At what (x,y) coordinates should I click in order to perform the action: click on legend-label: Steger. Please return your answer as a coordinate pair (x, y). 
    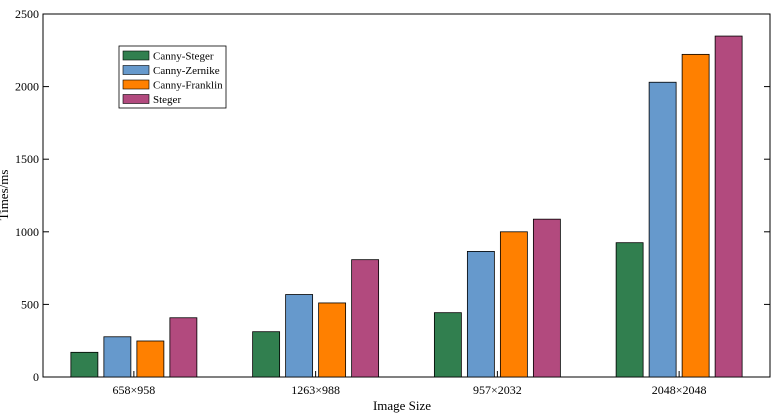
    Looking at the image, I should click on (167, 100).